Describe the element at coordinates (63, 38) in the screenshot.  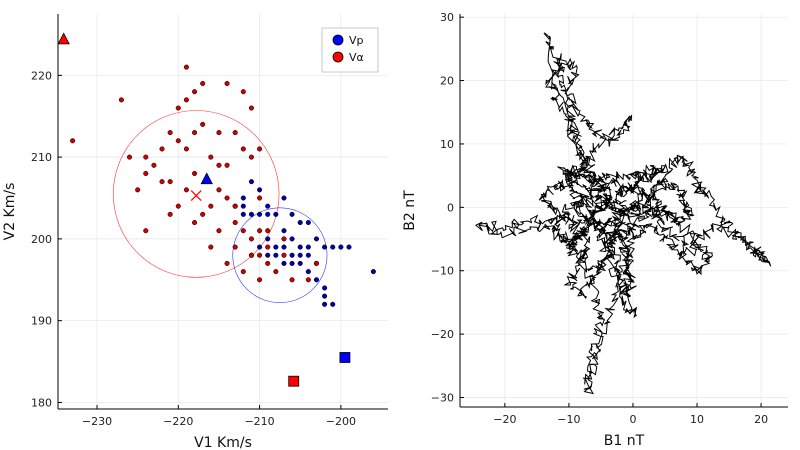
I see `v-triangle-triangle` at that location.